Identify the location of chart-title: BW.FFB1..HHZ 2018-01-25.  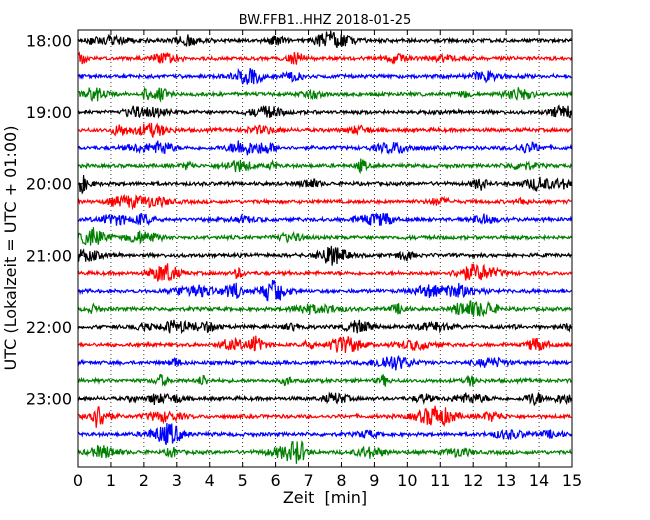
(325, 20).